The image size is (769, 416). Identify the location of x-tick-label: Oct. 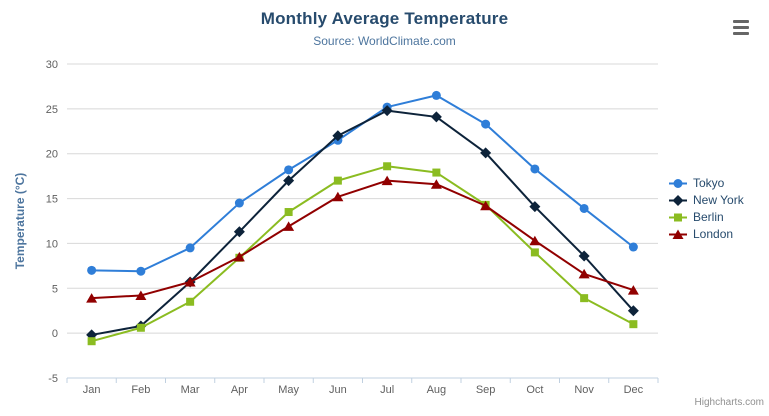
(534, 390).